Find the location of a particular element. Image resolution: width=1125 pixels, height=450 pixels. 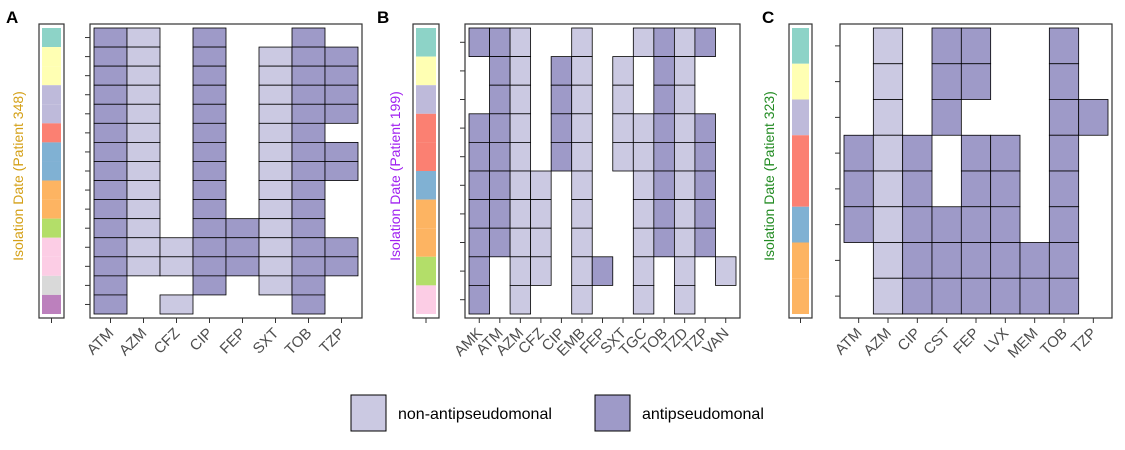

x-tick-label: CIP is located at coordinates (909, 340).